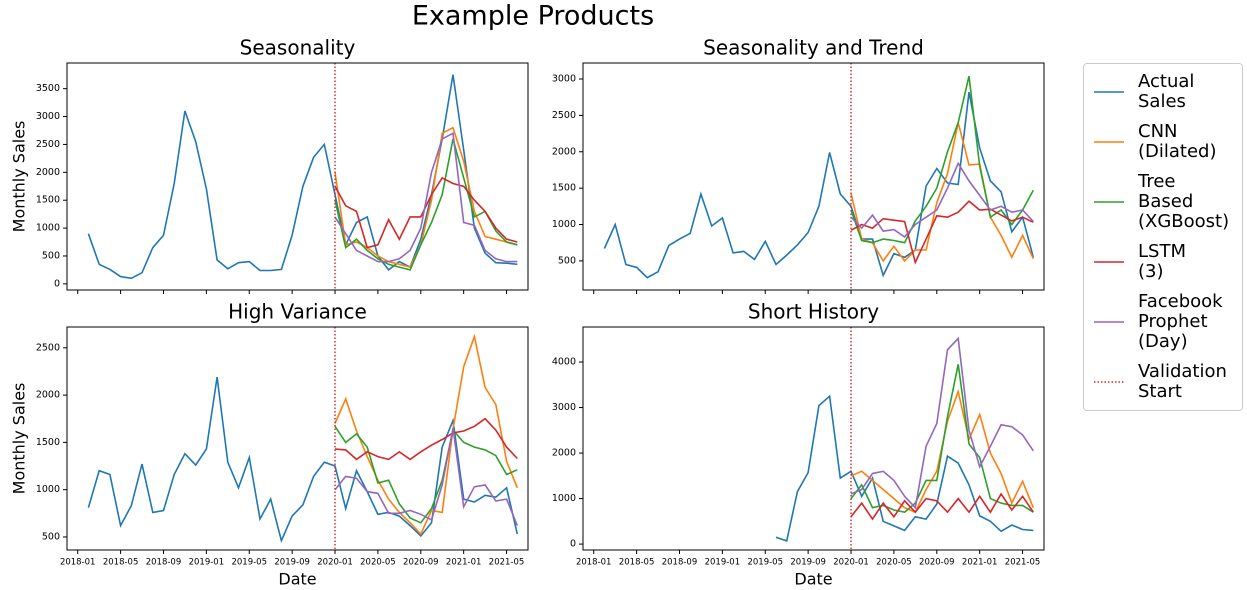 This screenshot has height=590, width=1247. I want to click on legend-label: Facebook Prophet (Day), so click(1180, 322).